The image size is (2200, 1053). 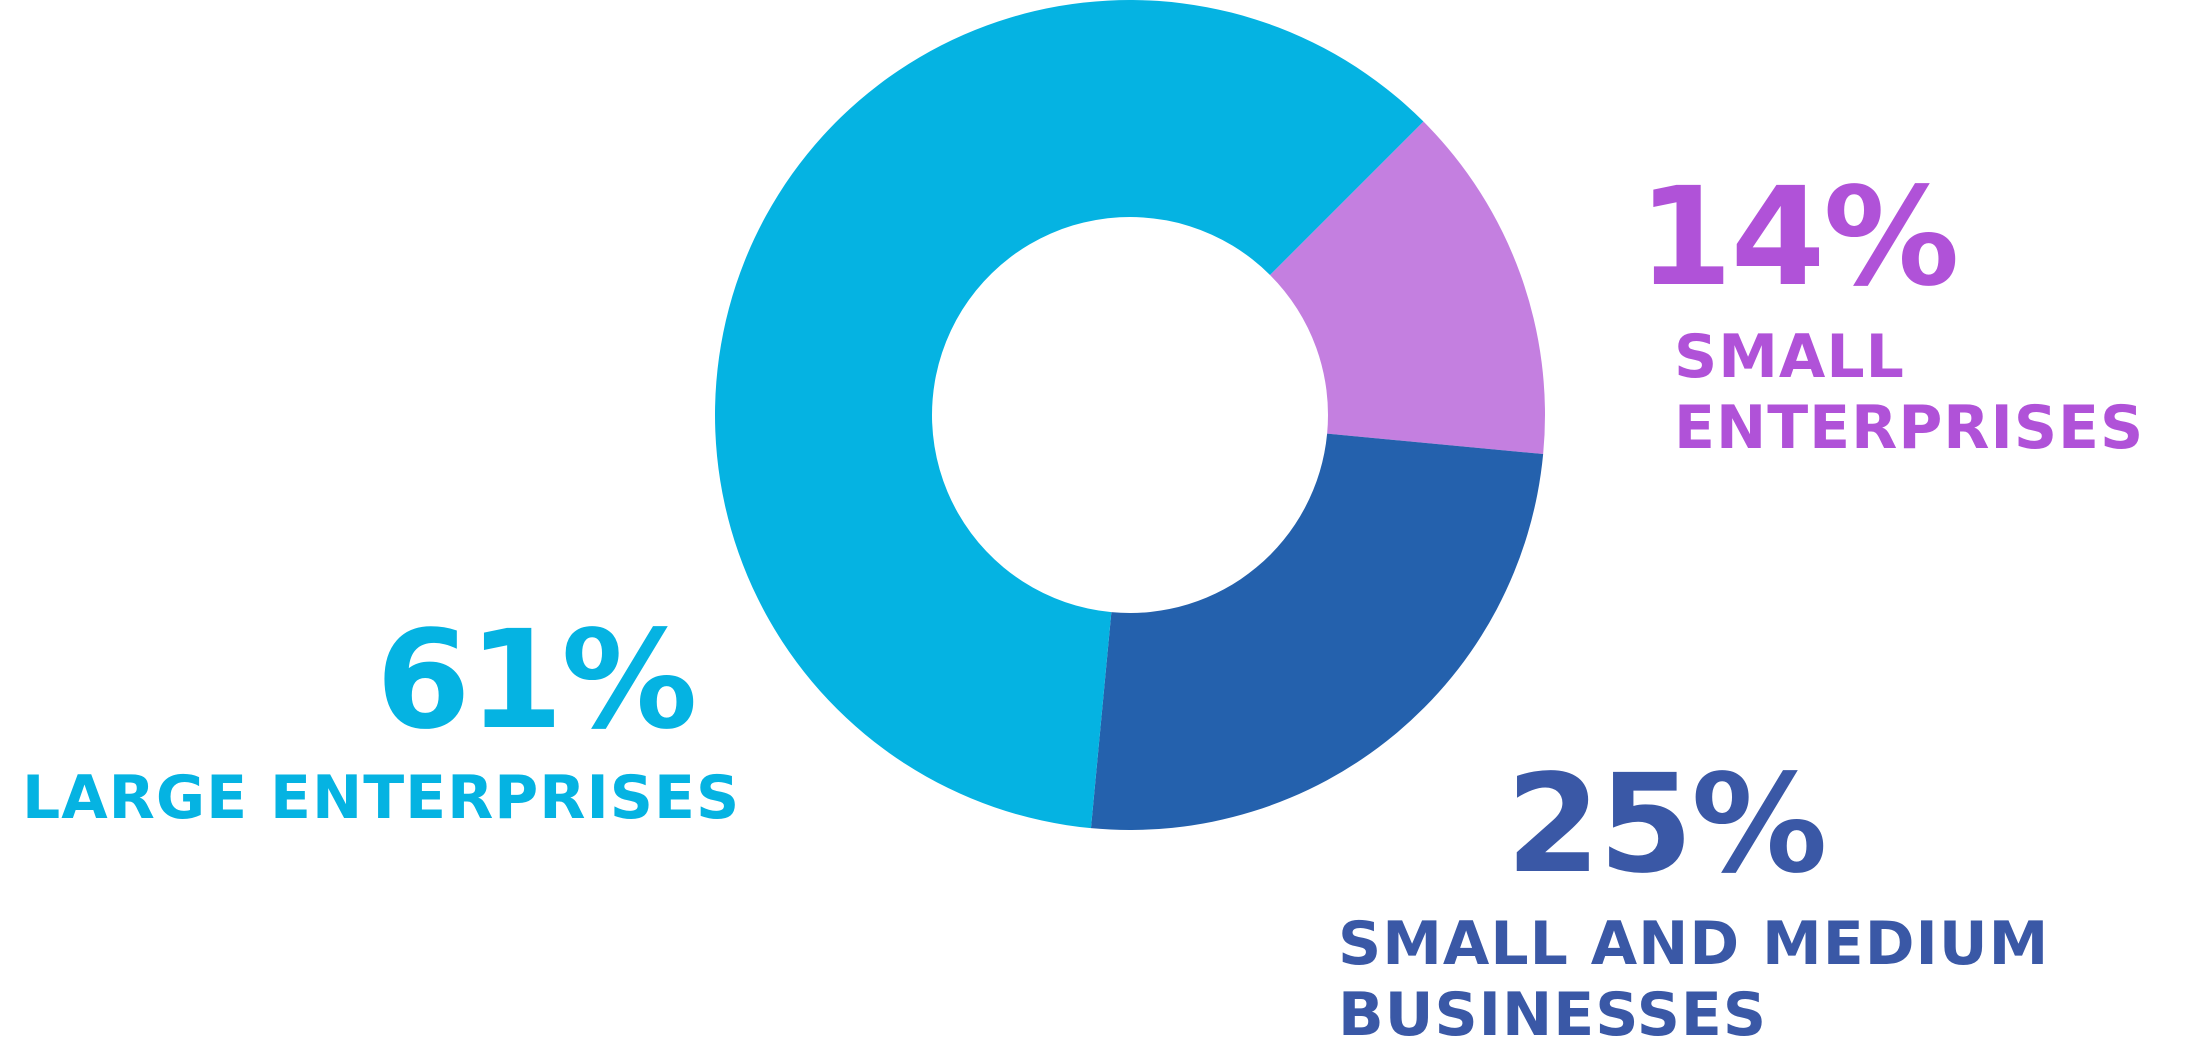 I want to click on category-smb-line2: BUSINESSES, so click(x=1553, y=1014).